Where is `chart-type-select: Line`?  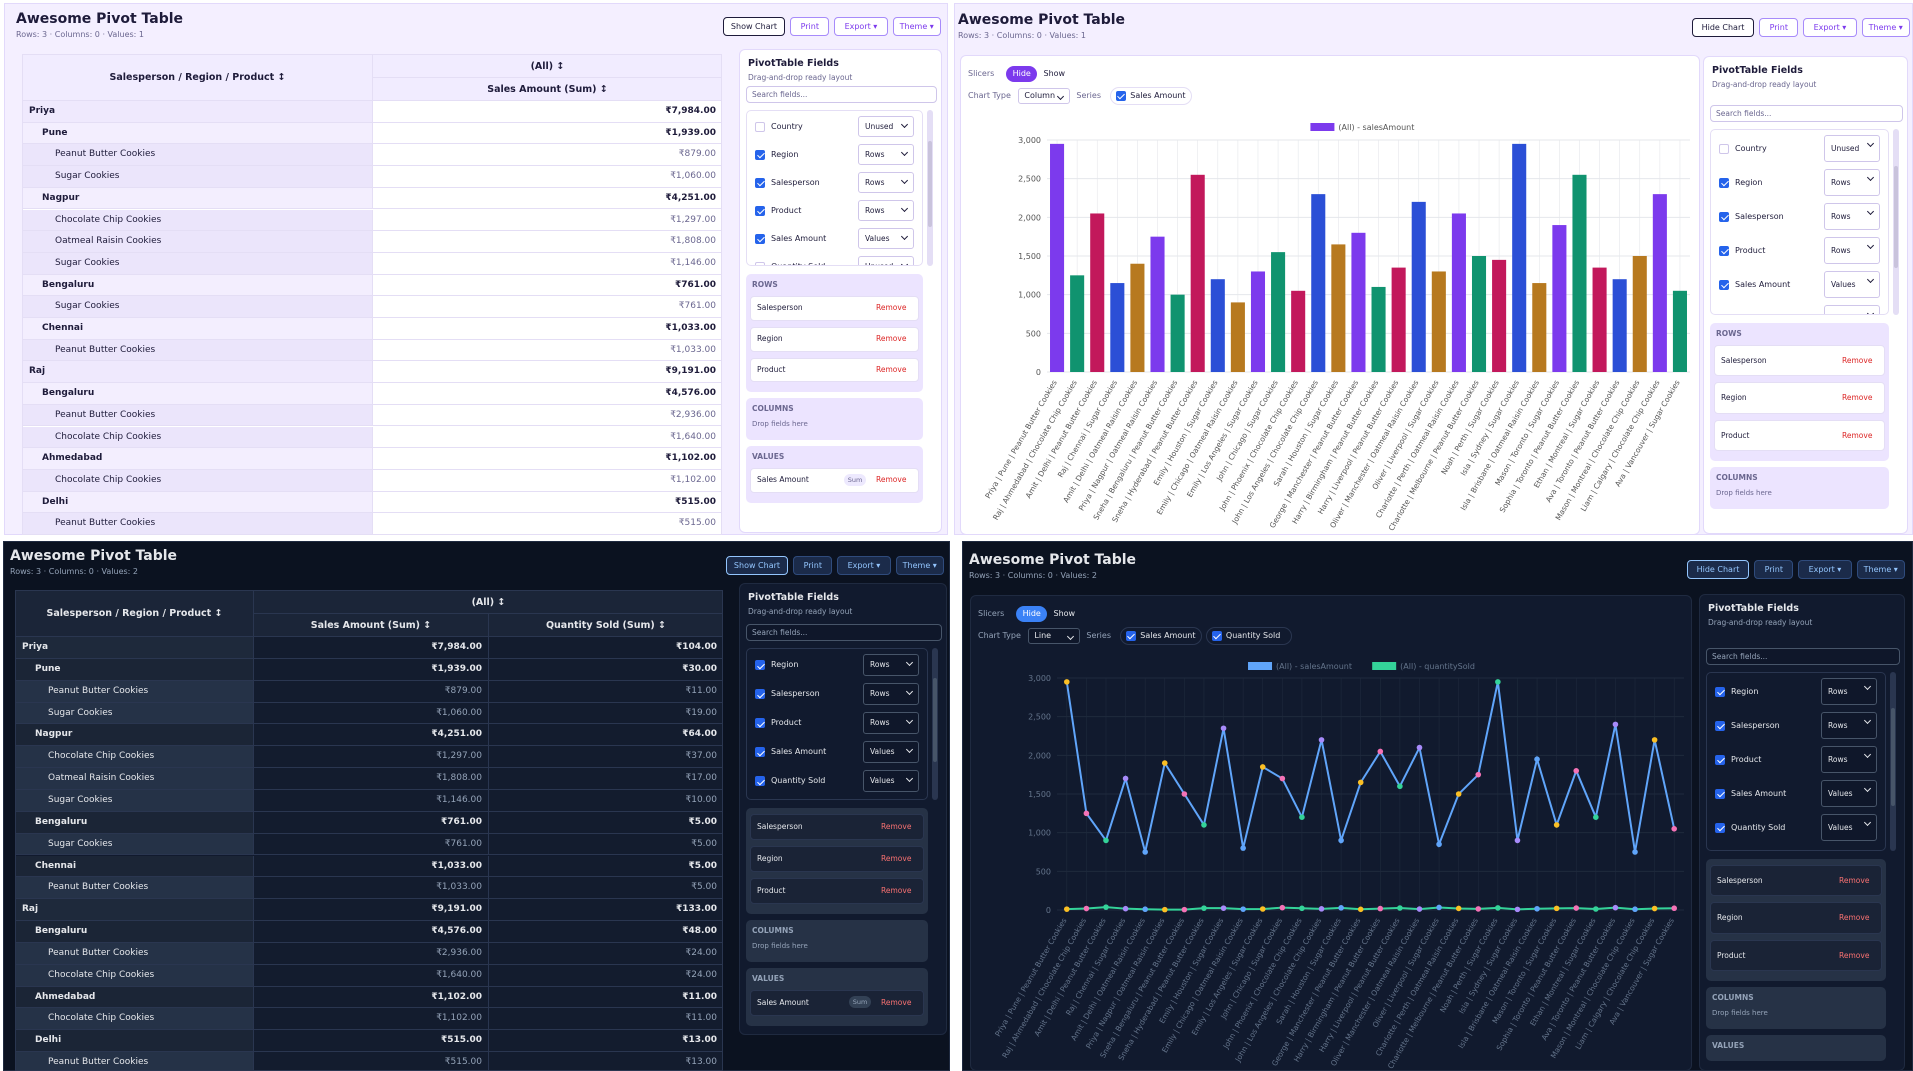 chart-type-select: Line is located at coordinates (1054, 636).